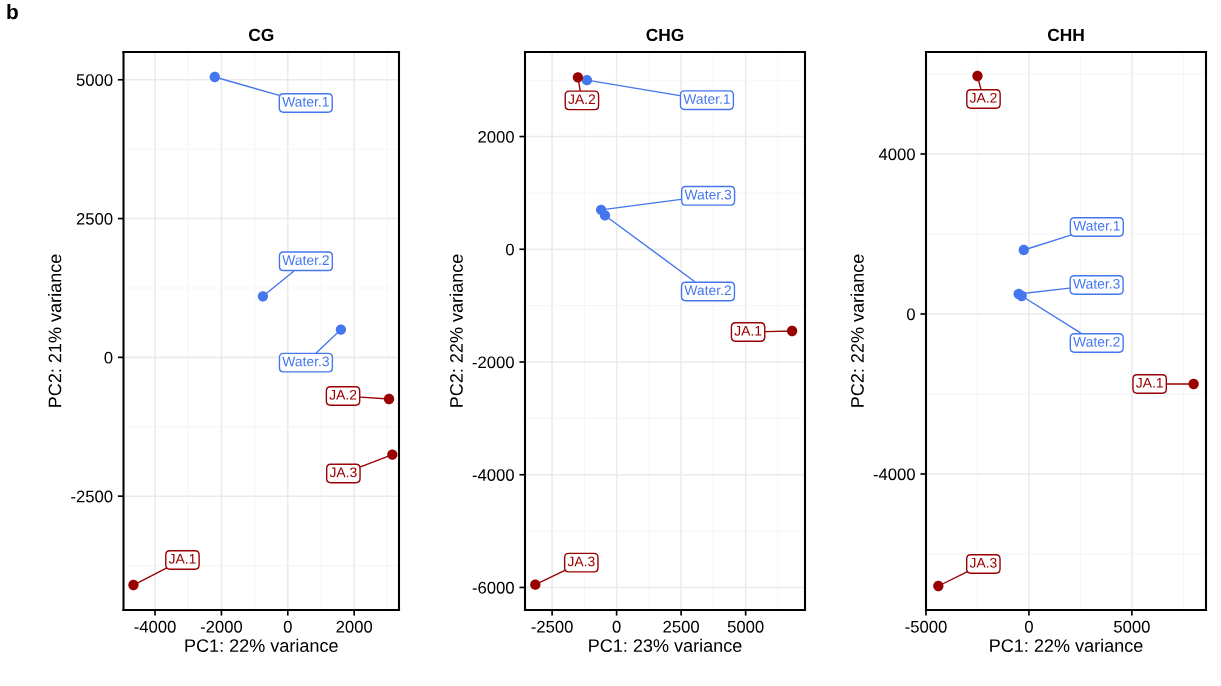  I want to click on y-tick-label: 2000, so click(496, 136).